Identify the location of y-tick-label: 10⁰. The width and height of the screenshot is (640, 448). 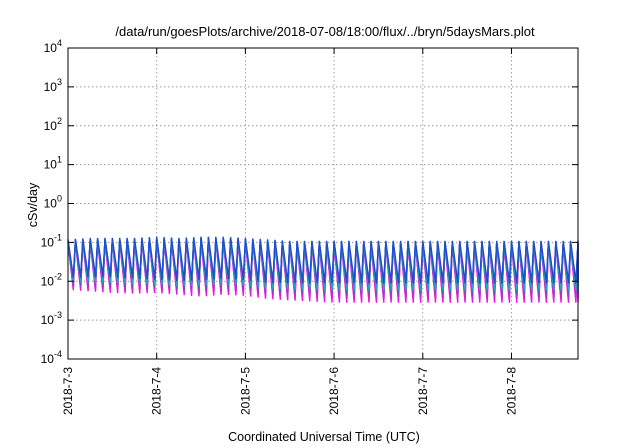
(53, 202).